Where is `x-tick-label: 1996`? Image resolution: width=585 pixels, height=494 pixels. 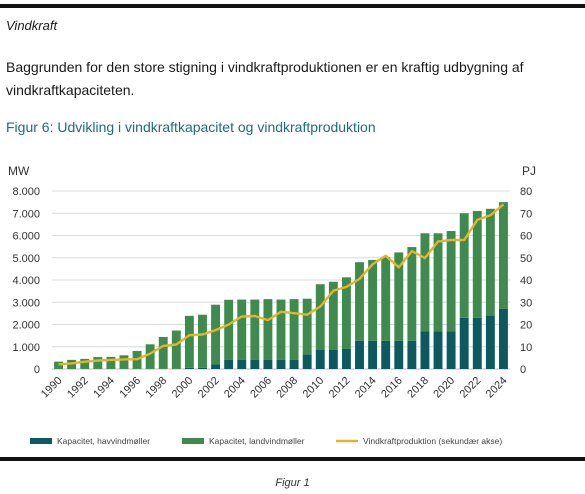 x-tick-label: 1996 is located at coordinates (130, 388).